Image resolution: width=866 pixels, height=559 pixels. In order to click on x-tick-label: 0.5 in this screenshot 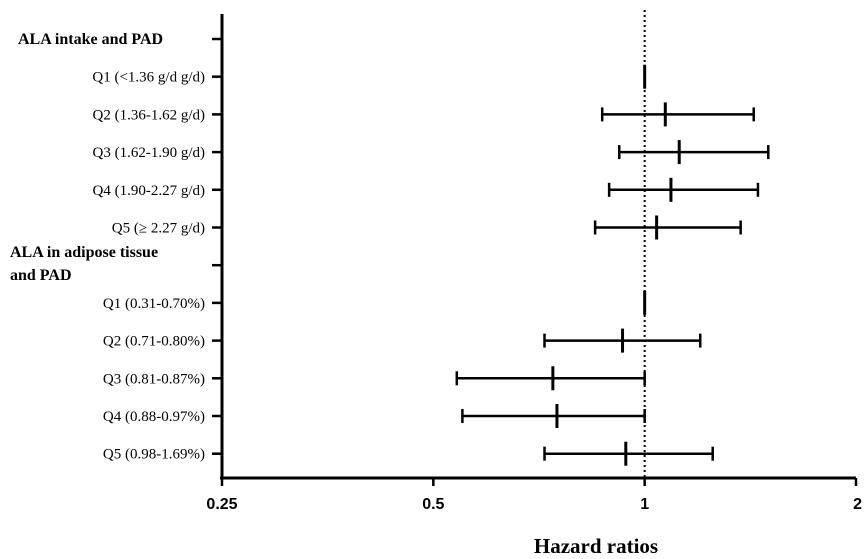, I will do `click(433, 504)`.